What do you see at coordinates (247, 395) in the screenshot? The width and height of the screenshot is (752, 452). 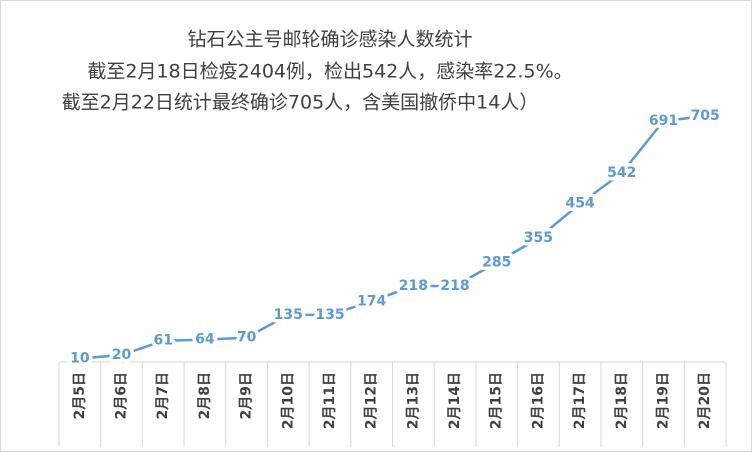 I see `x-tick-label: 2月9日` at bounding box center [247, 395].